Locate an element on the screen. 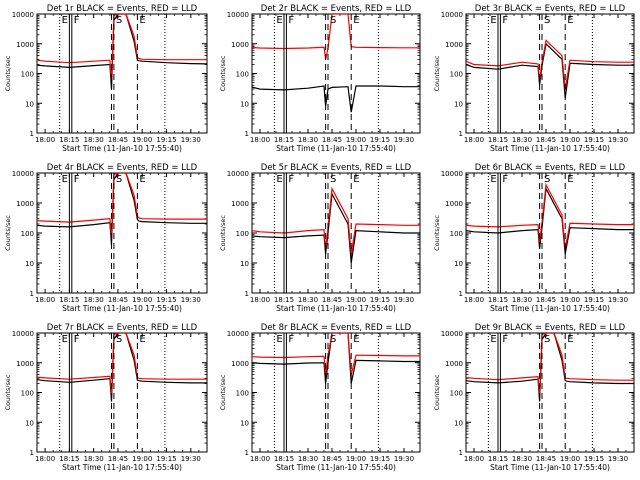  panel-title: Det 6r BLACK = Events, RED = LLD is located at coordinates (550, 168).